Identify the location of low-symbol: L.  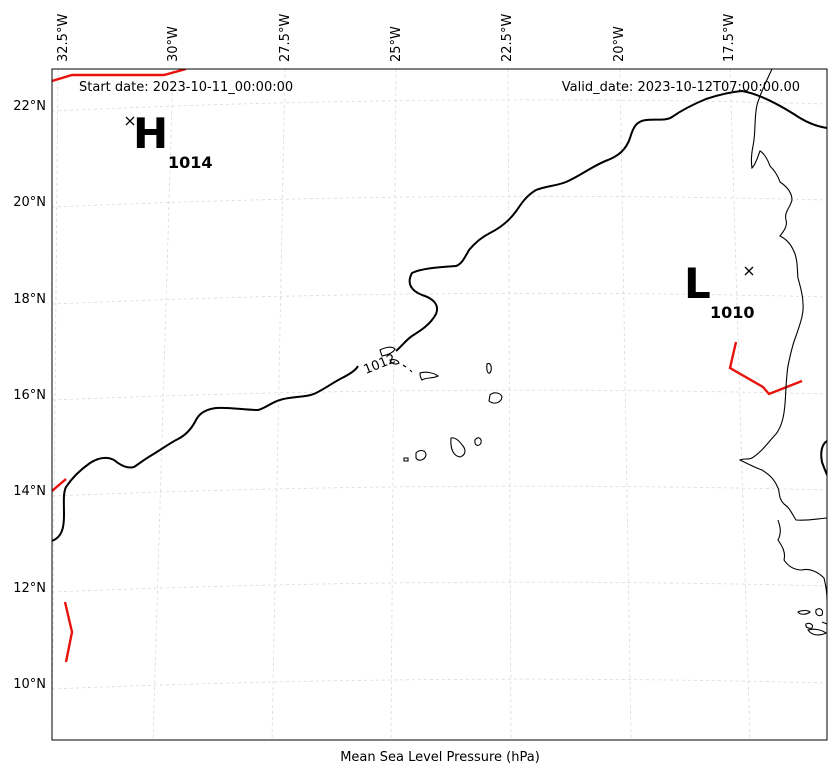
(697, 283).